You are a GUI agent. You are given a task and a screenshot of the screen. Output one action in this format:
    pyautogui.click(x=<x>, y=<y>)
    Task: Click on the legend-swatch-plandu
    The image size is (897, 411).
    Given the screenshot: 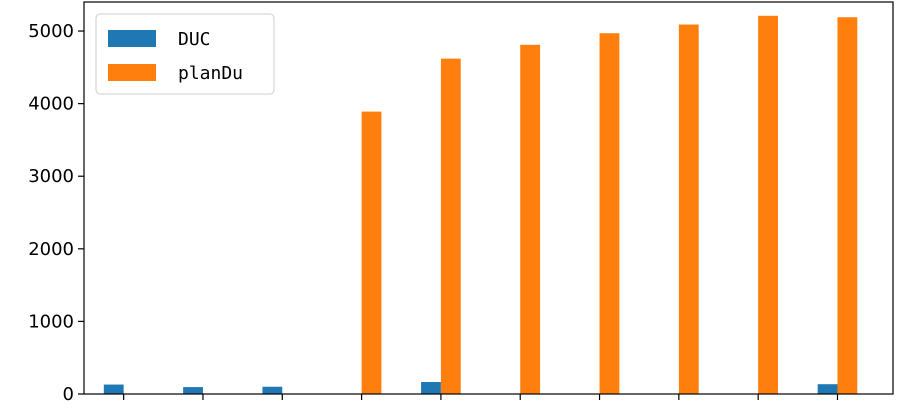 What is the action you would take?
    pyautogui.click(x=132, y=72)
    